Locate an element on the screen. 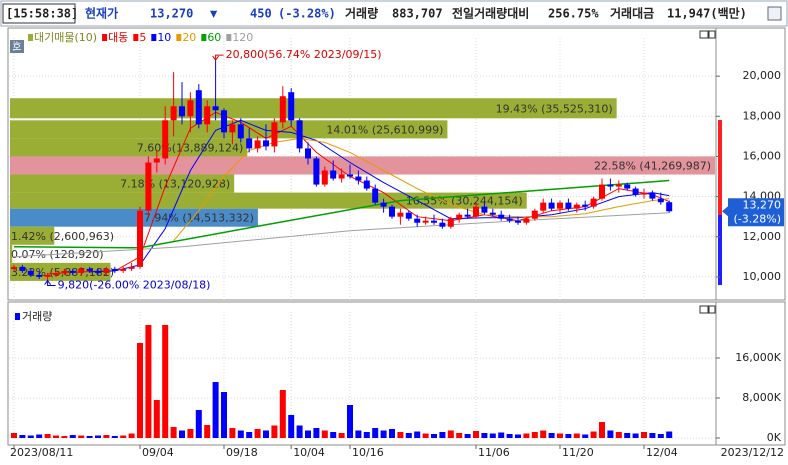 The image size is (788, 465). ratio-title: 전일거래량대비 is located at coordinates (490, 13).